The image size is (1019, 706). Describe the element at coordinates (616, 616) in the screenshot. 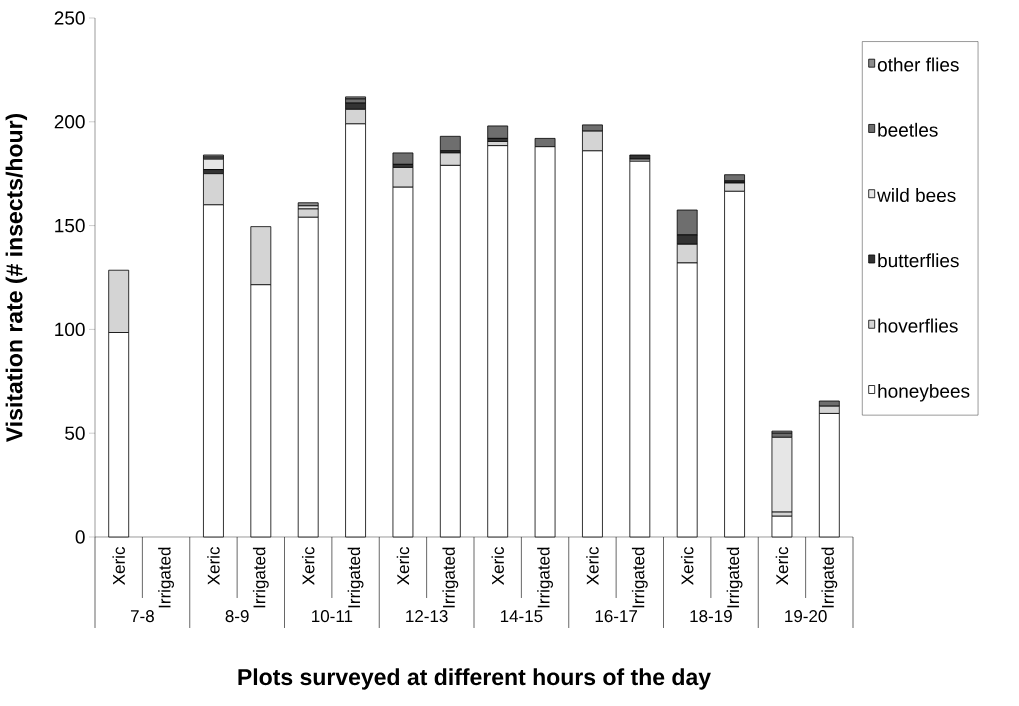

I see `text: 16-17` at that location.